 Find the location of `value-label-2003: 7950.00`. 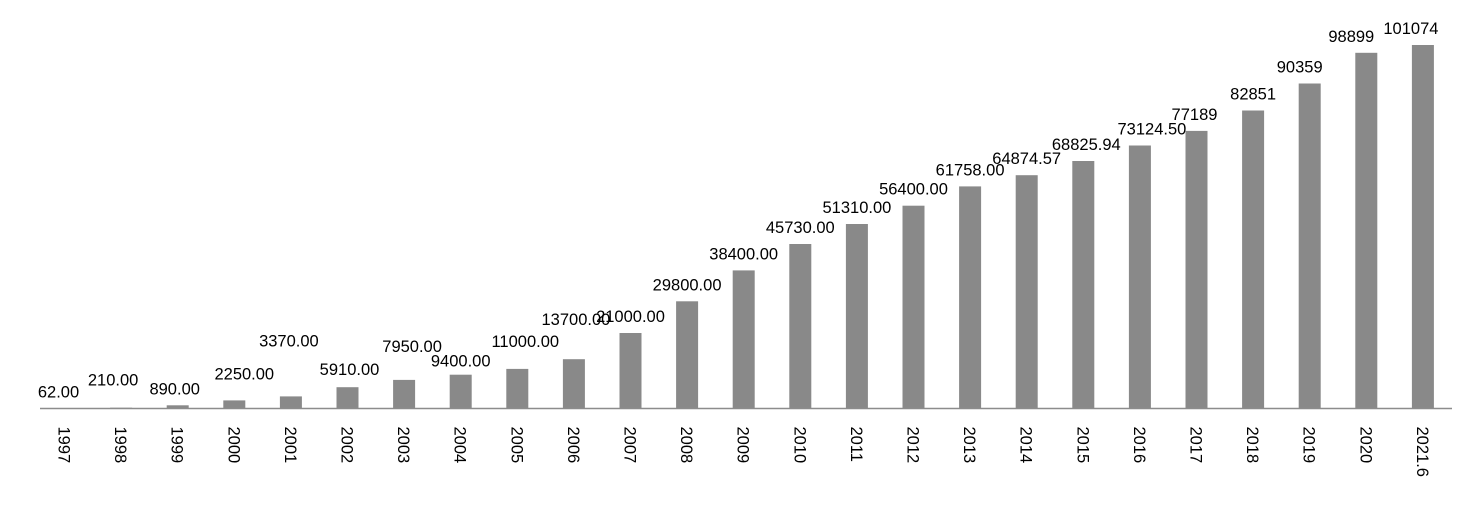

value-label-2003: 7950.00 is located at coordinates (412, 347).